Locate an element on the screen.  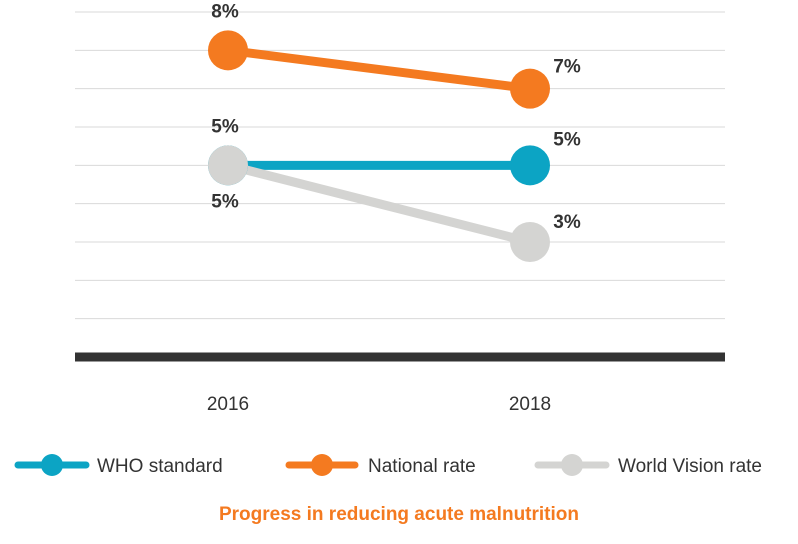
chart-caption: Progress in reducing acute malnutrition is located at coordinates (398, 514).